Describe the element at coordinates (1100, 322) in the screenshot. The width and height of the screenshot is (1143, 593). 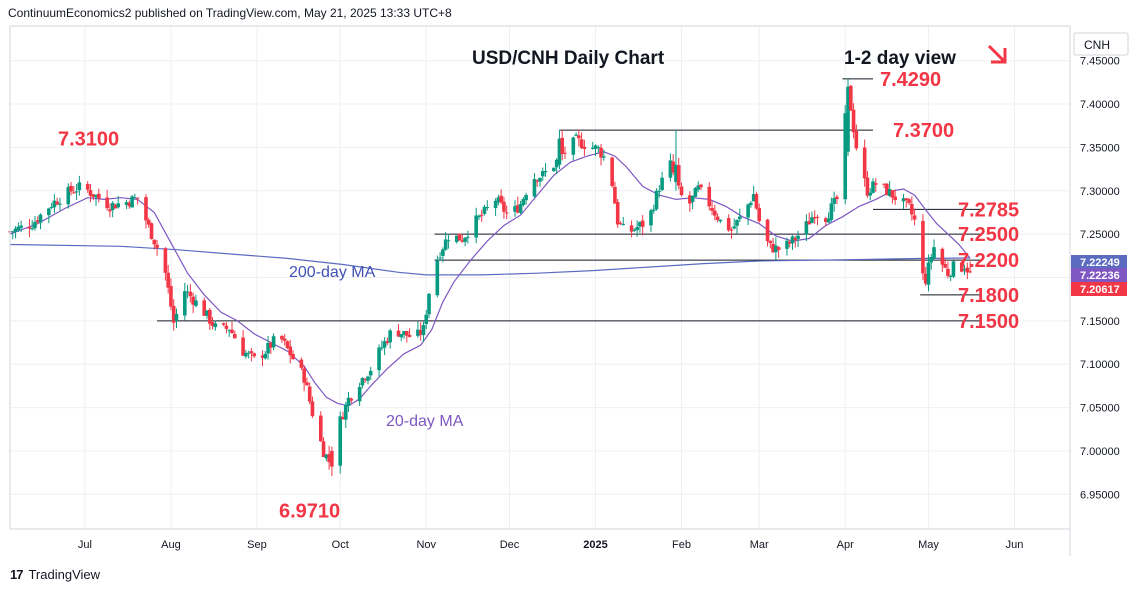
I see `y-tick-label: 7.15000` at that location.